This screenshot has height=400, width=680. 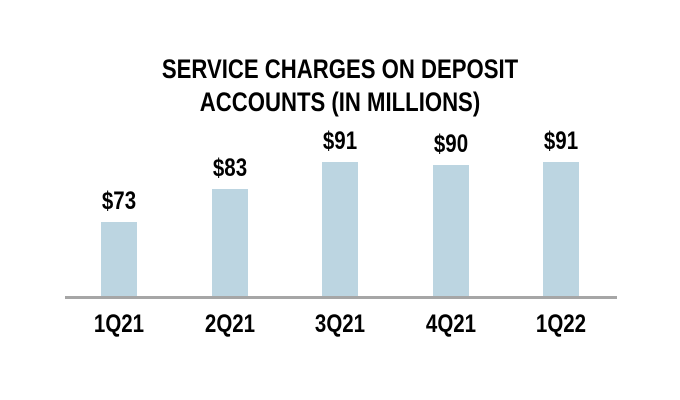 What do you see at coordinates (340, 324) in the screenshot?
I see `x-axis-label: 3Q21` at bounding box center [340, 324].